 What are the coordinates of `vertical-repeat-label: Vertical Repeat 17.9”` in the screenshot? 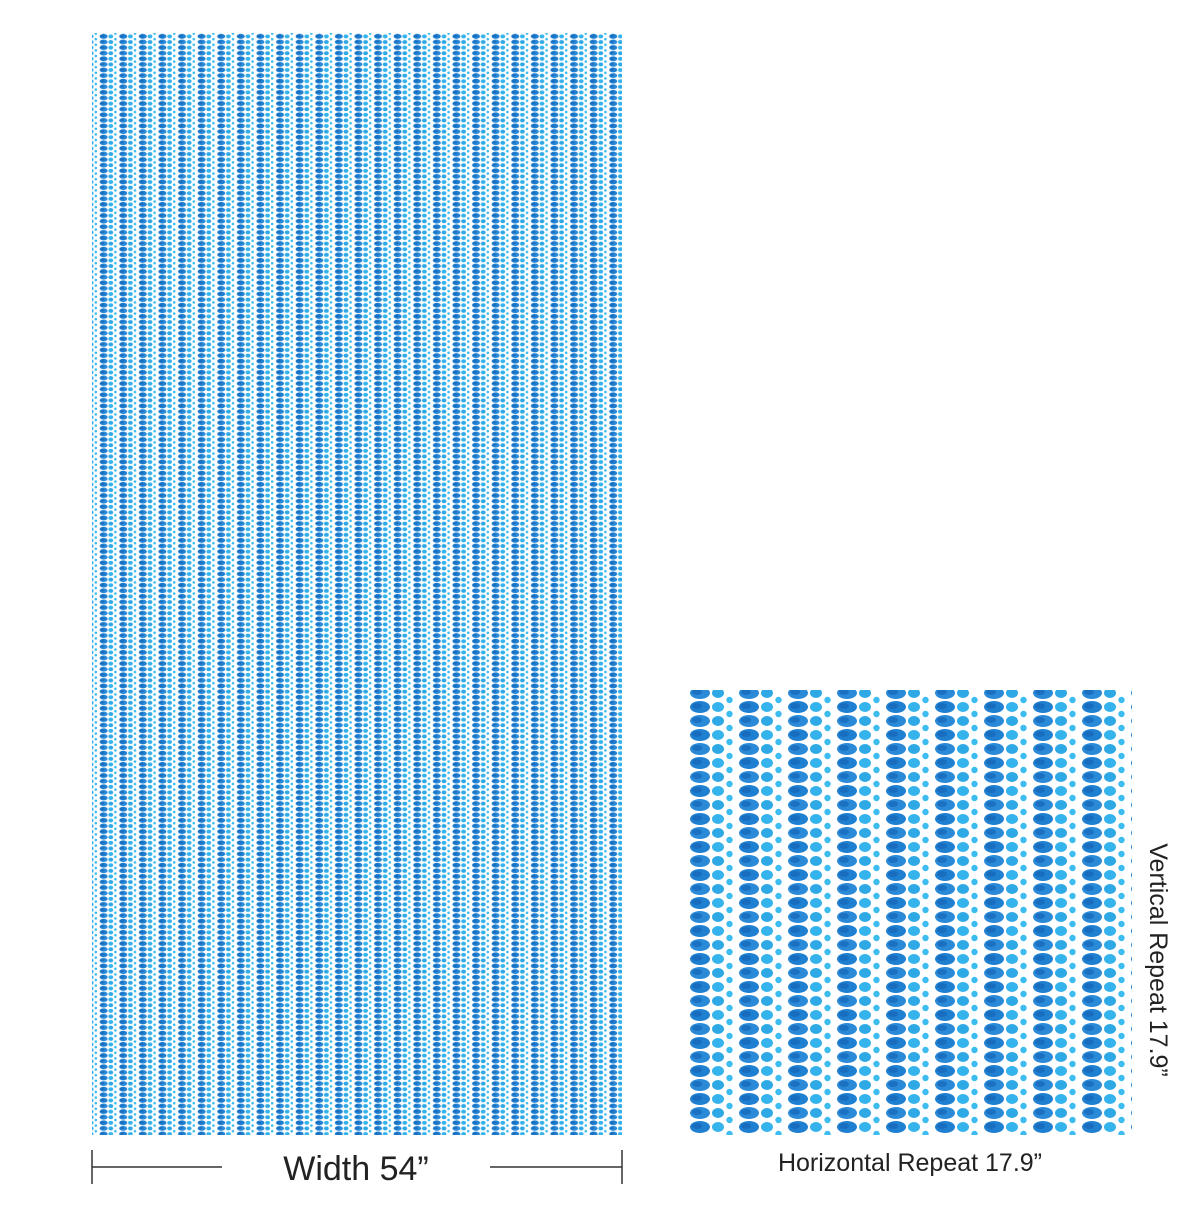 It's located at (1158, 959).